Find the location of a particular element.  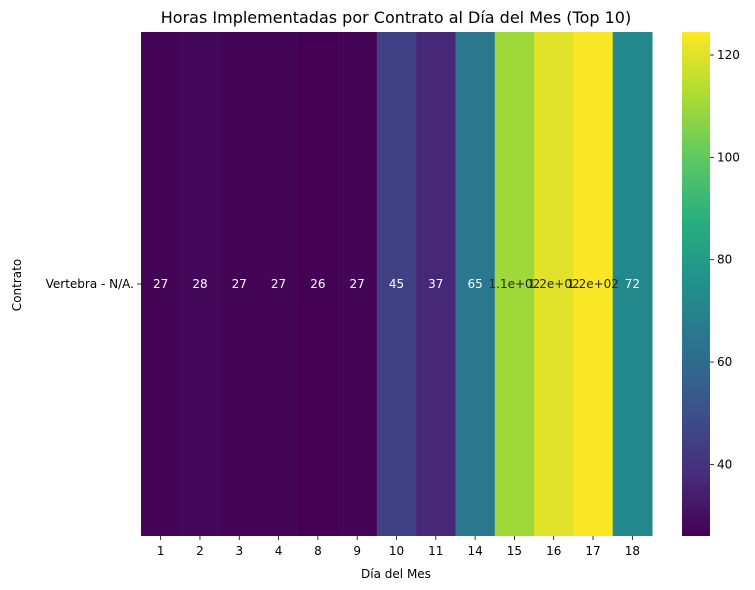

y-tick-label: Vertebra - N/A. is located at coordinates (90, 284).